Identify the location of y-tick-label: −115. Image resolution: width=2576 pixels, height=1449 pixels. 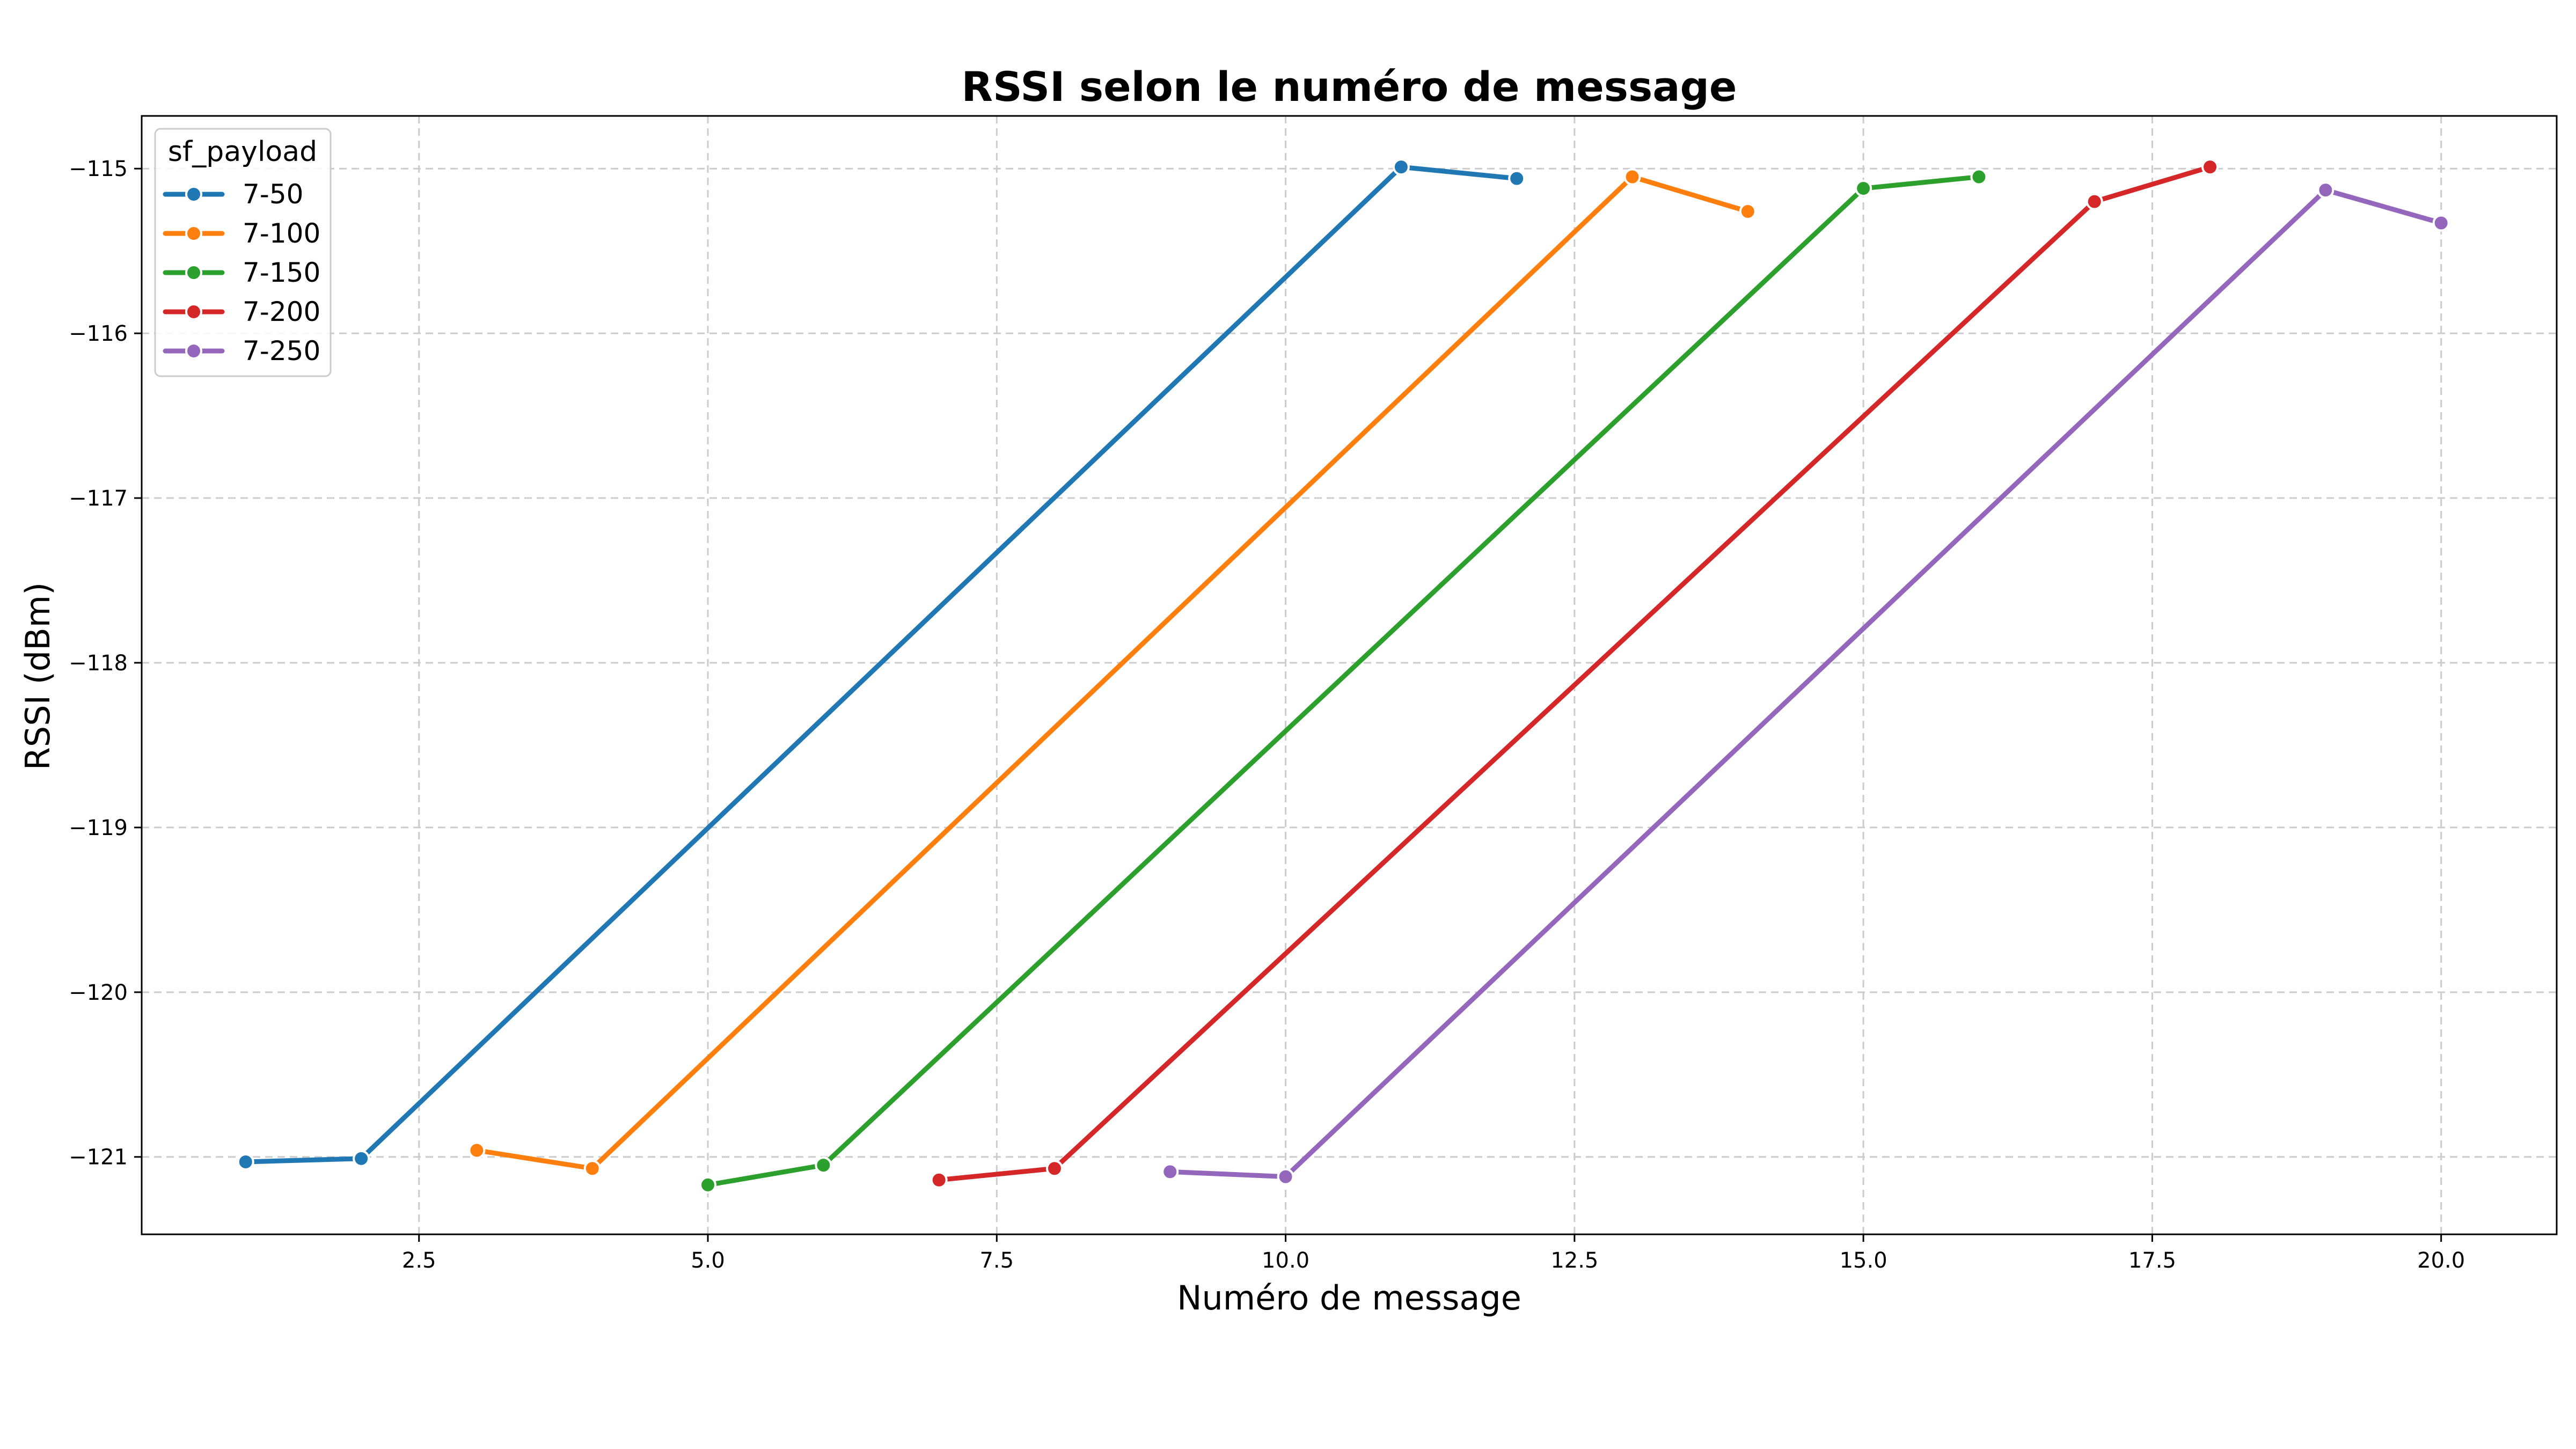
(98, 169).